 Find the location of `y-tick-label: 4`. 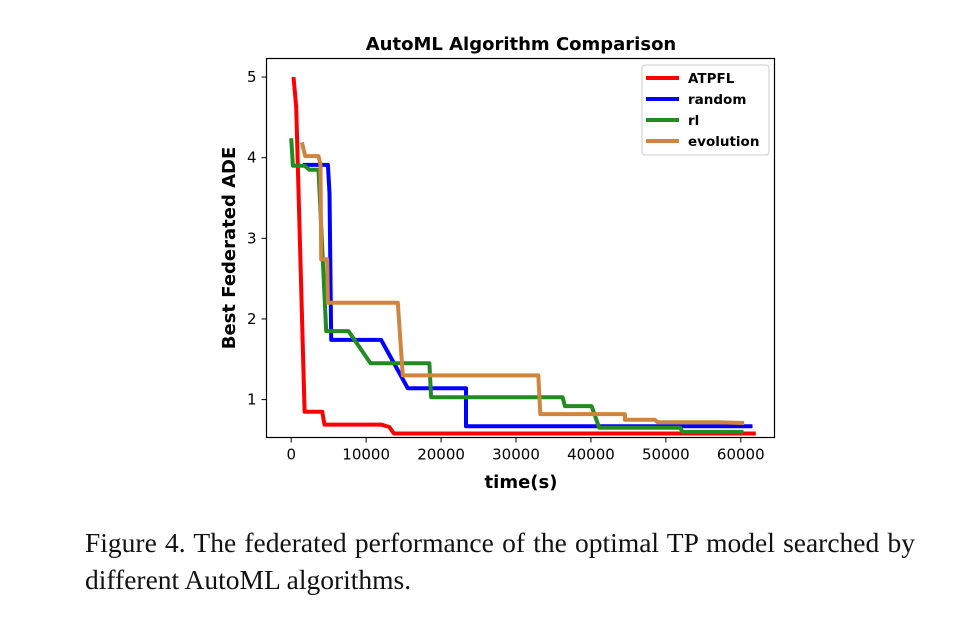

y-tick-label: 4 is located at coordinates (252, 158).